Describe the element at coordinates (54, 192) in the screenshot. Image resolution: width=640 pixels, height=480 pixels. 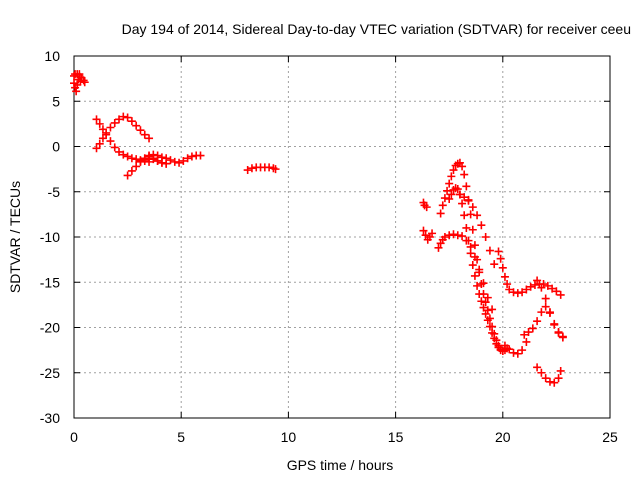
I see `y-tick-label: -5` at that location.